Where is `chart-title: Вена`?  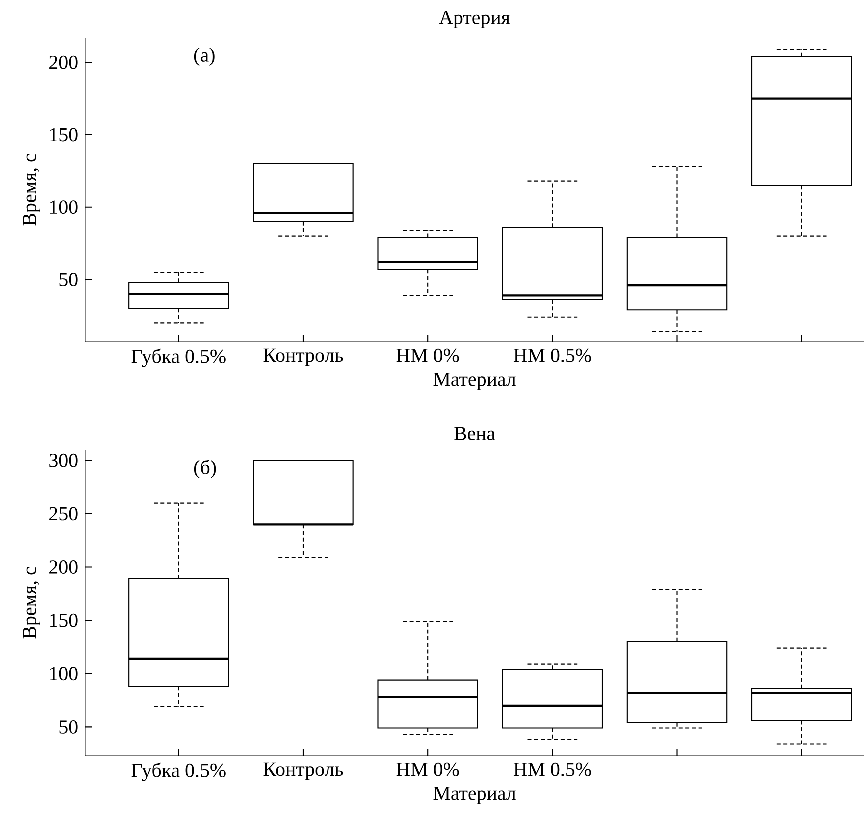 chart-title: Вена is located at coordinates (475, 433).